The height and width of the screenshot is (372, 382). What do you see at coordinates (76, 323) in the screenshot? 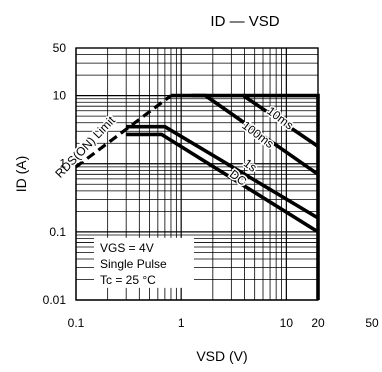
I see `x-tick-label: 0.1` at bounding box center [76, 323].